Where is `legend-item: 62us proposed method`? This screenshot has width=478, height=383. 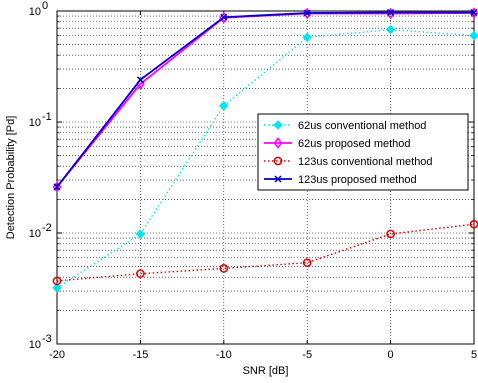
legend-item: 62us proposed method is located at coordinates (337, 143).